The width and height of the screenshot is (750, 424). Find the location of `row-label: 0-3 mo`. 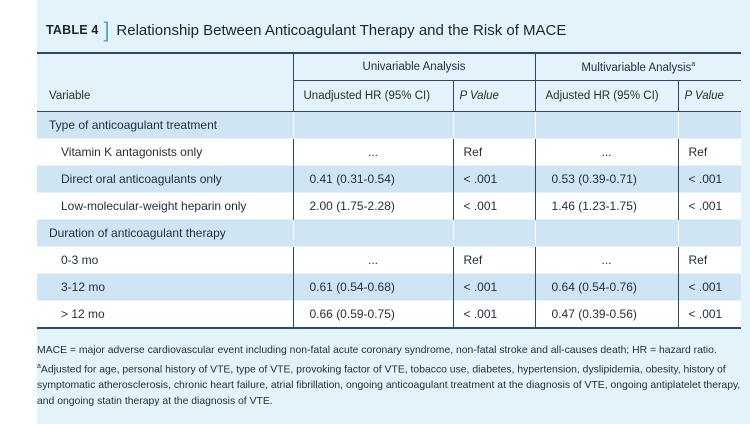

row-label: 0-3 mo is located at coordinates (165, 260).